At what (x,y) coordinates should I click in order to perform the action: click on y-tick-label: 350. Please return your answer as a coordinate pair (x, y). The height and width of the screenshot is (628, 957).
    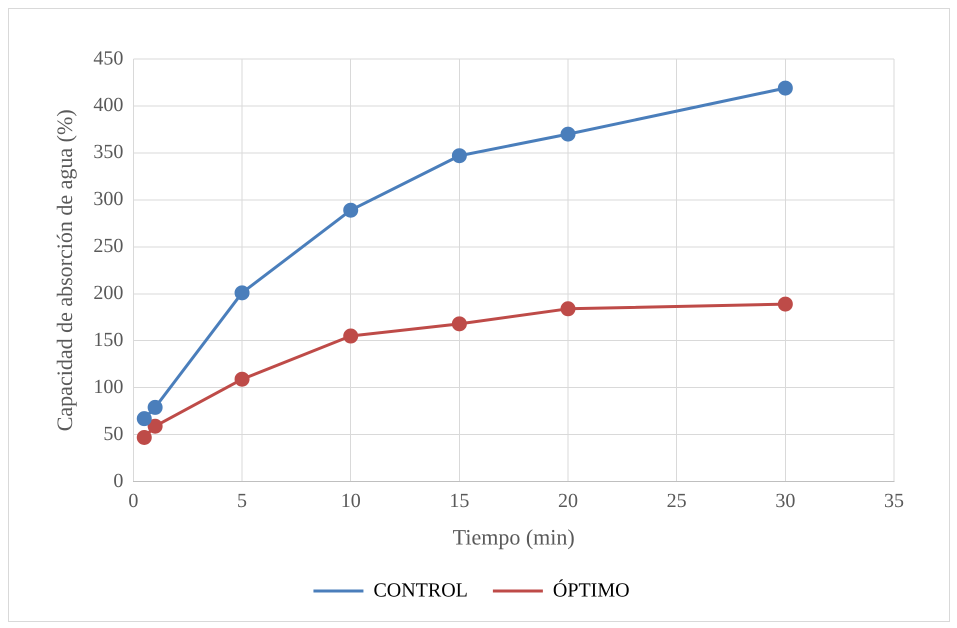
    Looking at the image, I should click on (108, 152).